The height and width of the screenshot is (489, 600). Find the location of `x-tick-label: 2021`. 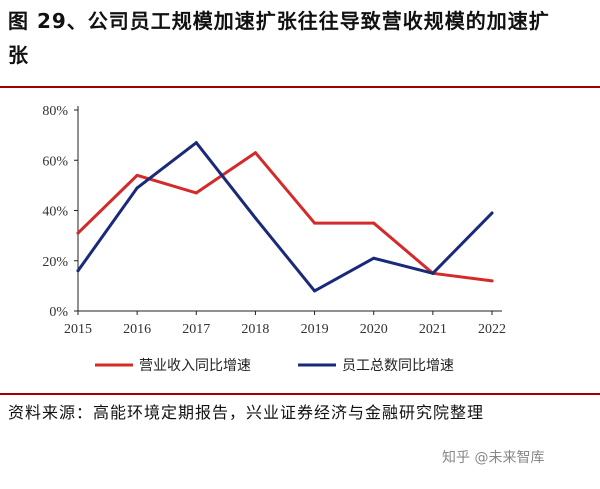

x-tick-label: 2021 is located at coordinates (433, 329).